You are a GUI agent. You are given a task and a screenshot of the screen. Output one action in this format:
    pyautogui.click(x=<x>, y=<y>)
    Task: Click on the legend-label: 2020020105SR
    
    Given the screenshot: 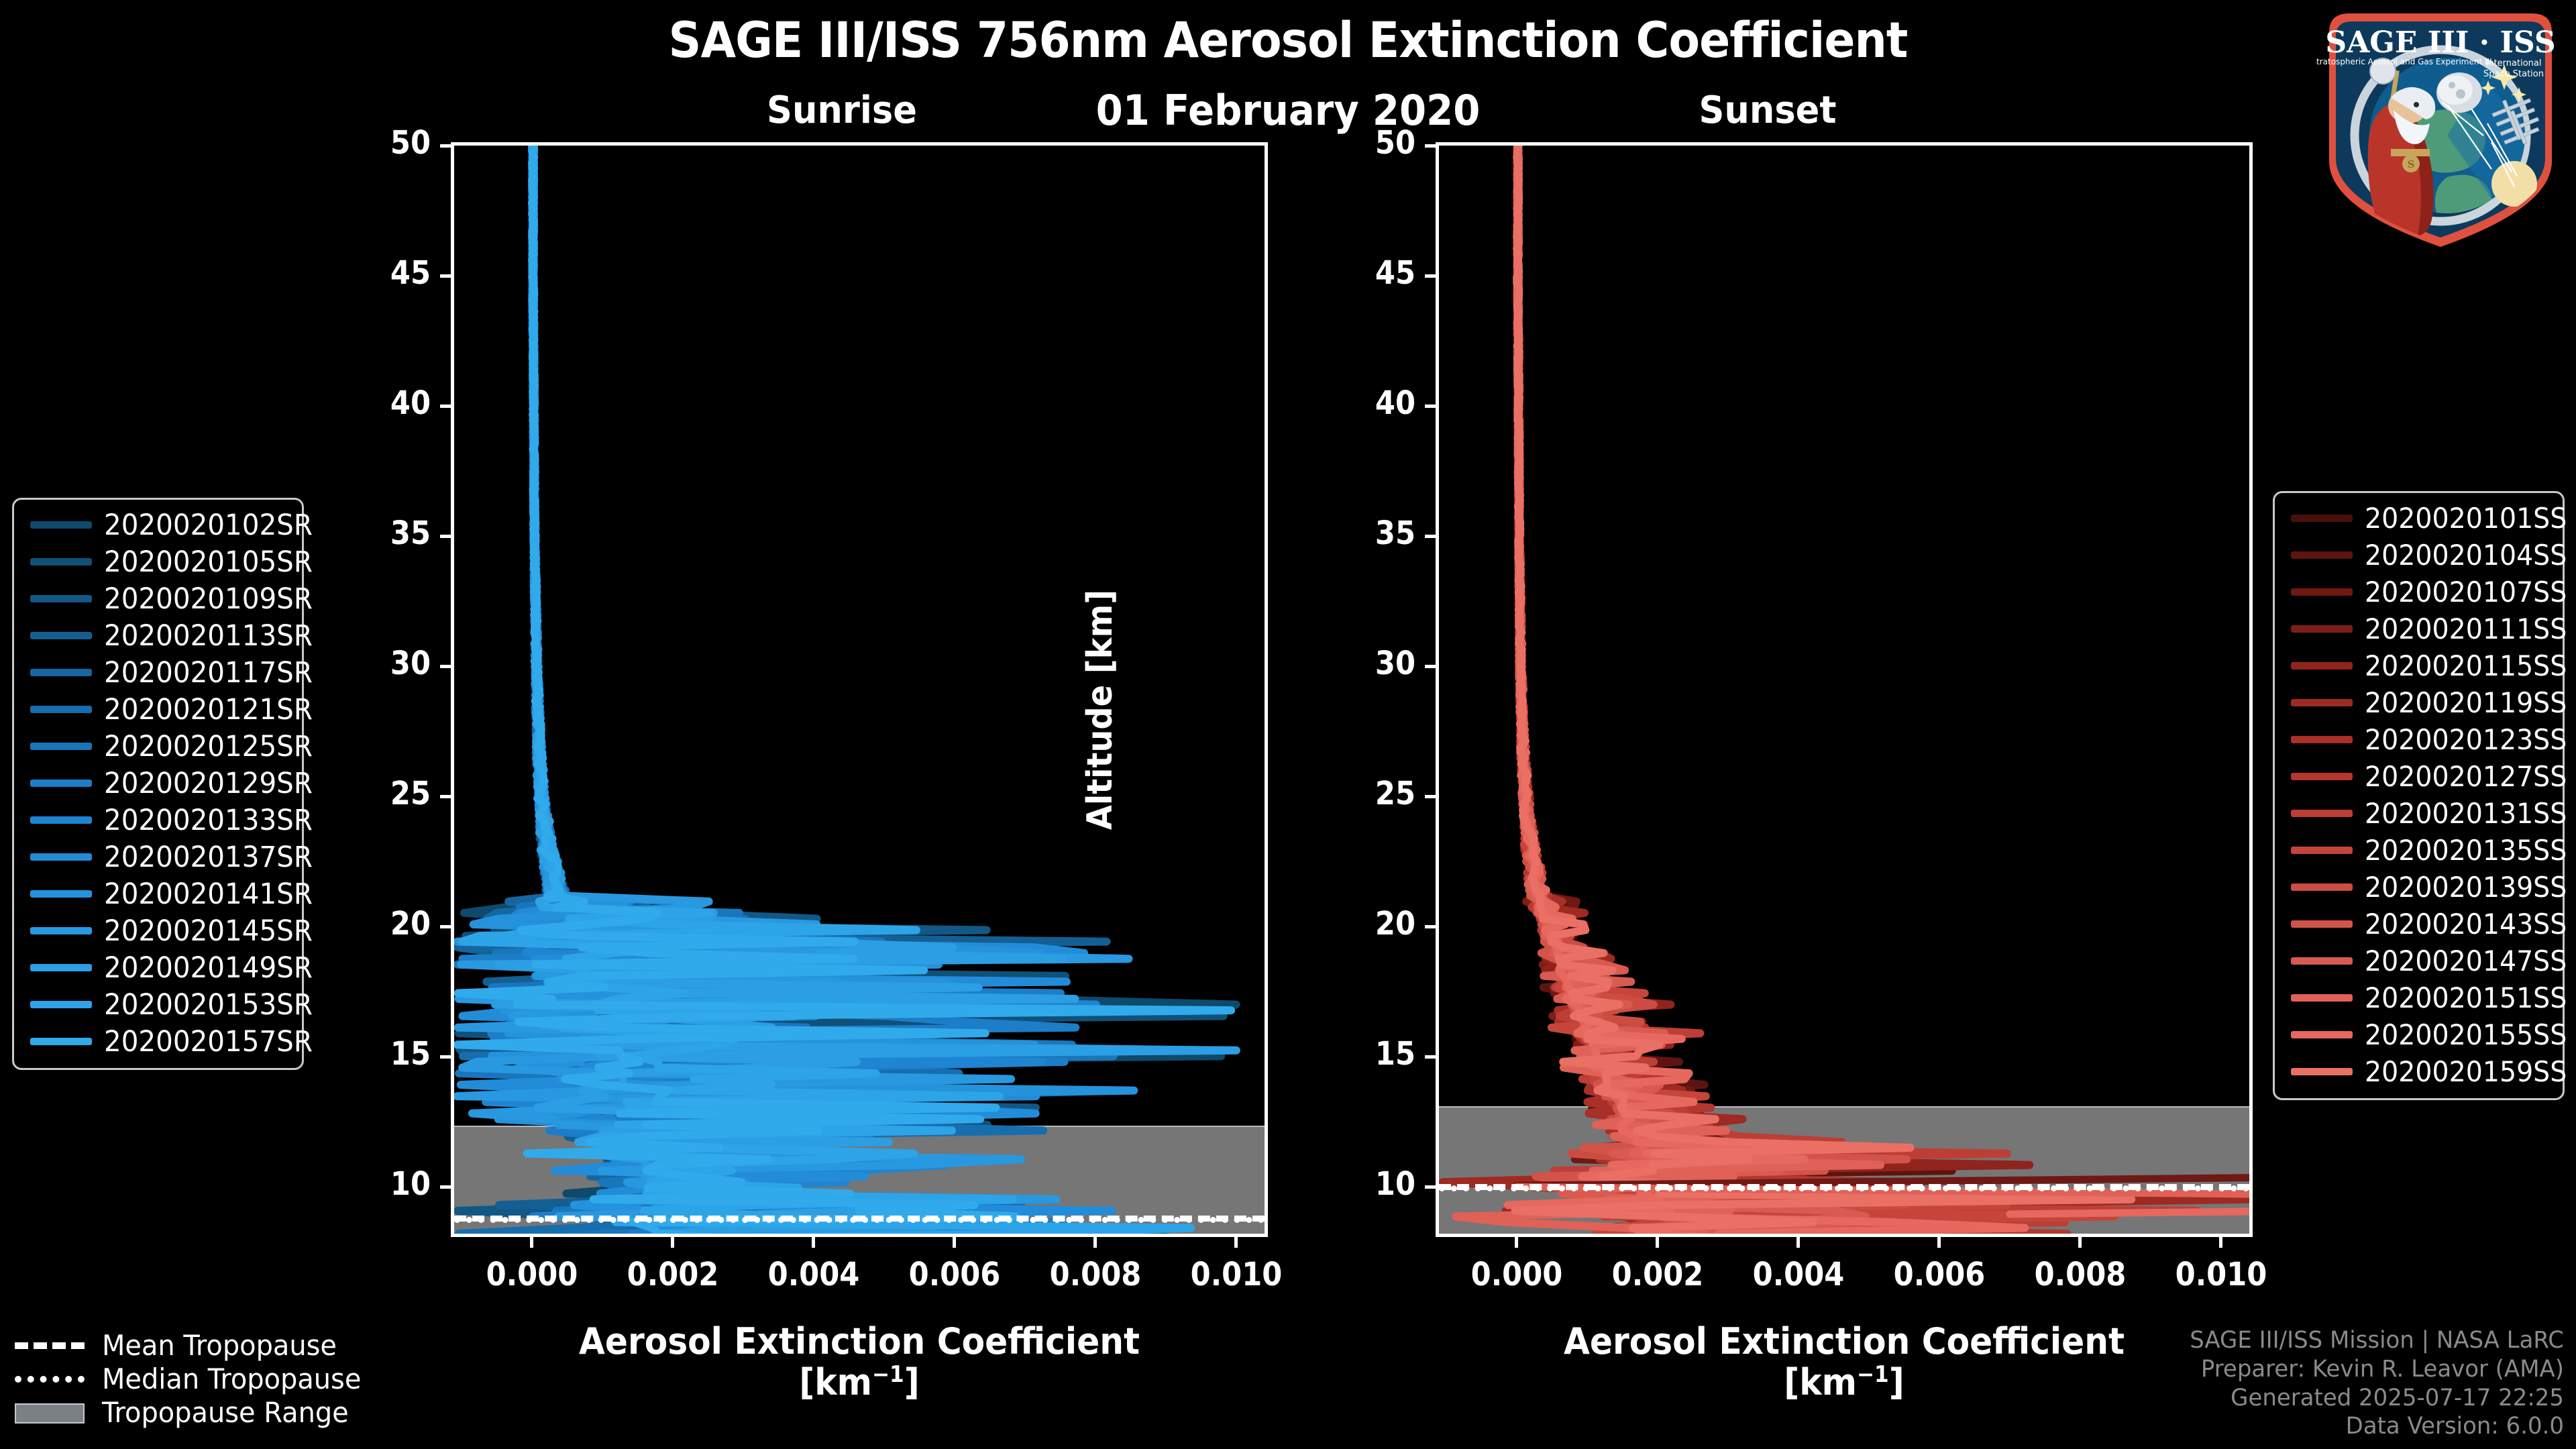 What is the action you would take?
    pyautogui.click(x=208, y=562)
    